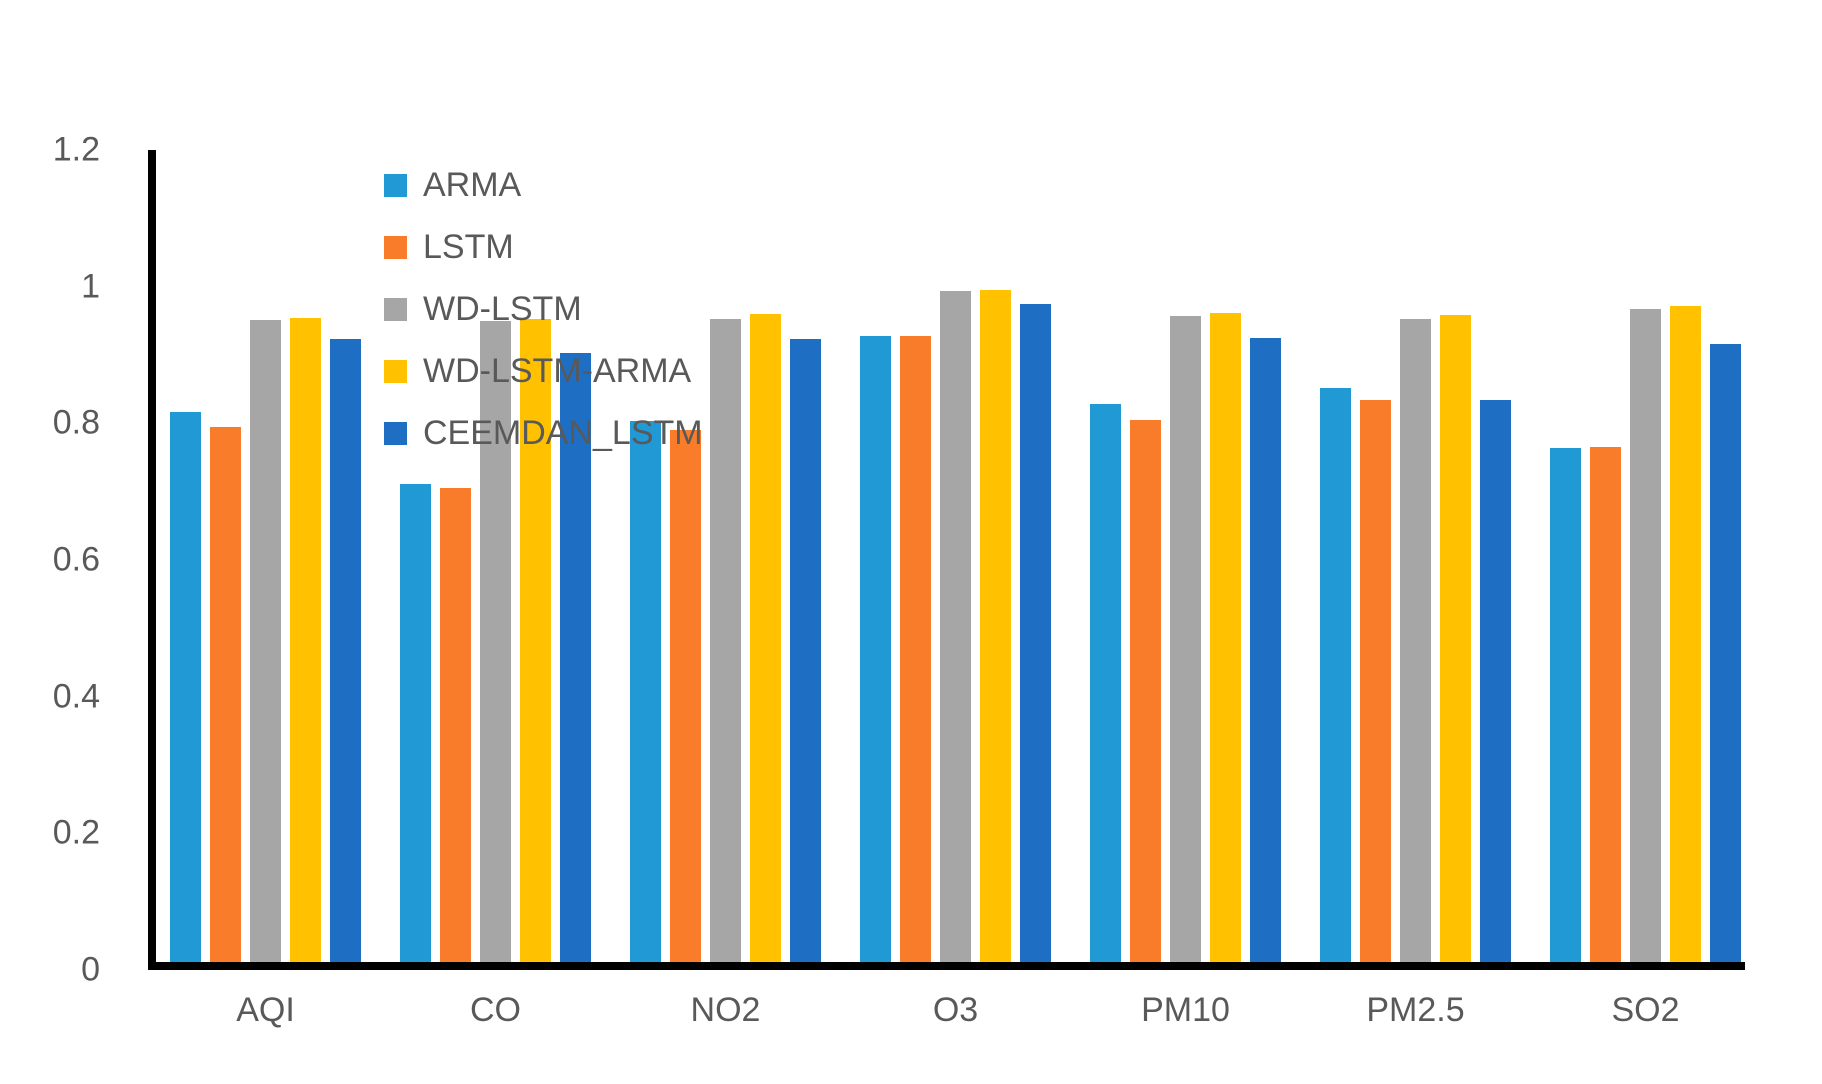 Image resolution: width=1822 pixels, height=1084 pixels. What do you see at coordinates (265, 1010) in the screenshot?
I see `x-label-AQI: AQI` at bounding box center [265, 1010].